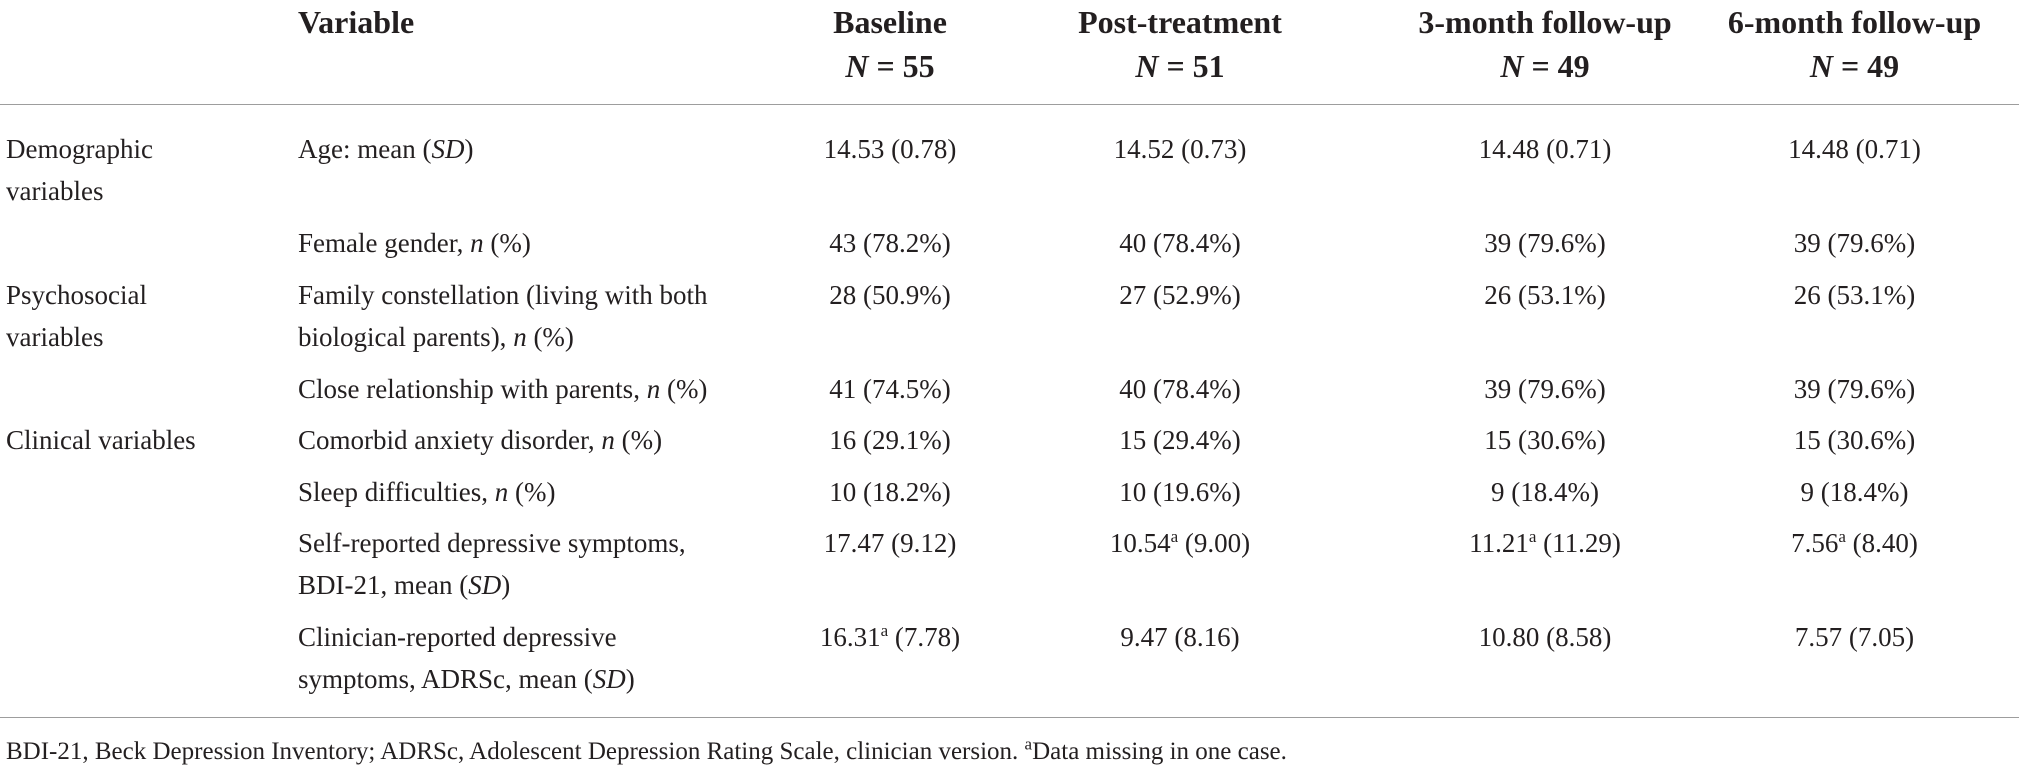 The height and width of the screenshot is (772, 2019). I want to click on header-3-month: 3-month follow-up N = 49, so click(1545, 44).